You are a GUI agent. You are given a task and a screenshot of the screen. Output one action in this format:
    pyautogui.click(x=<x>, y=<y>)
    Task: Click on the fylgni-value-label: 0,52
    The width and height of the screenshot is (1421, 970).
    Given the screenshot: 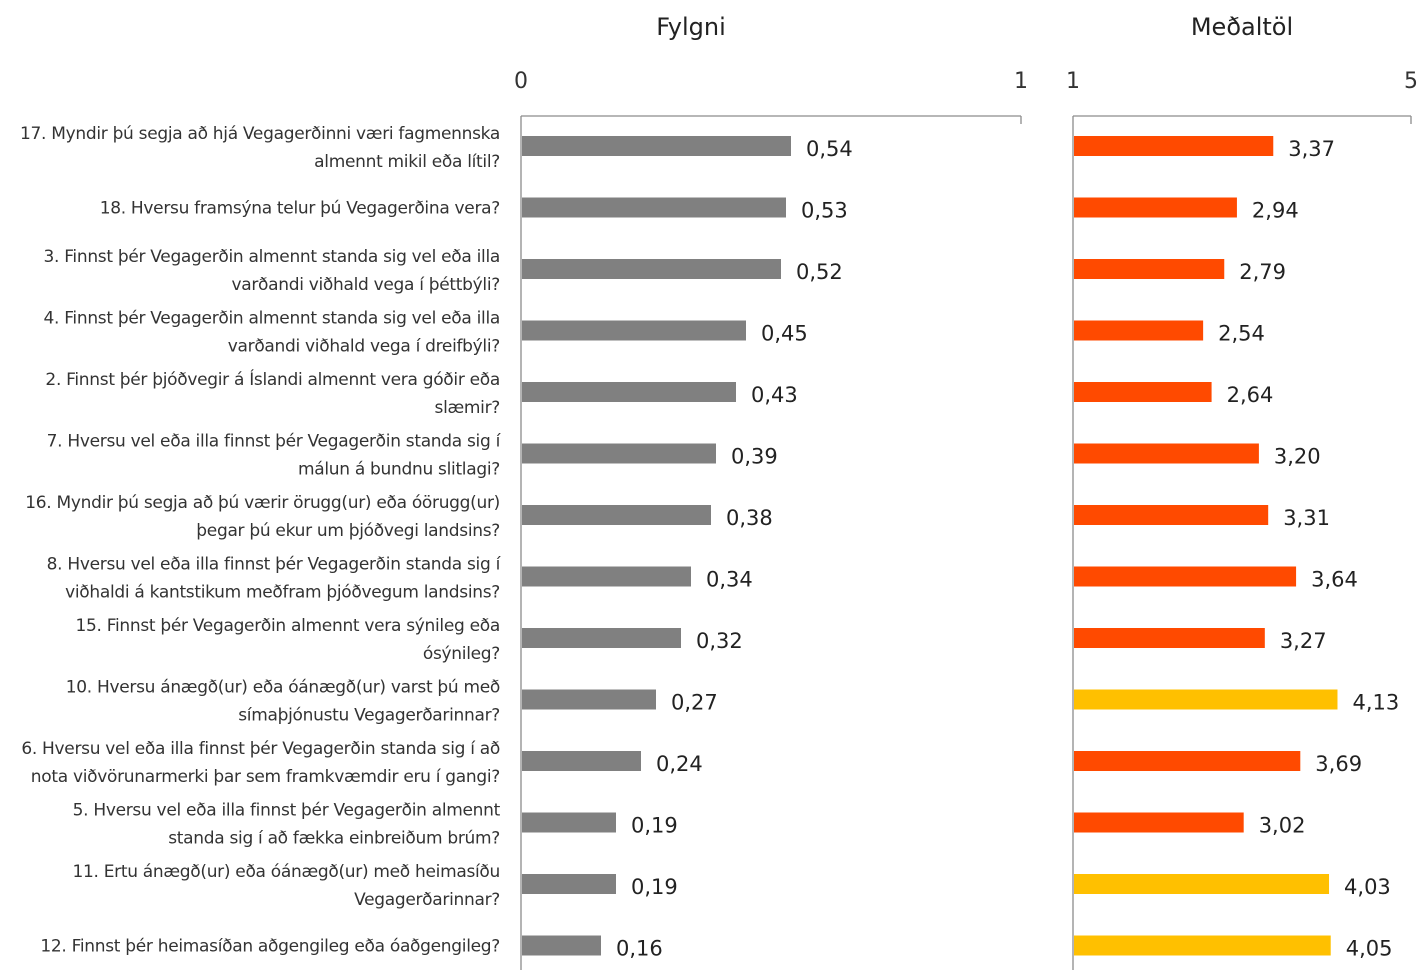 What is the action you would take?
    pyautogui.click(x=819, y=272)
    